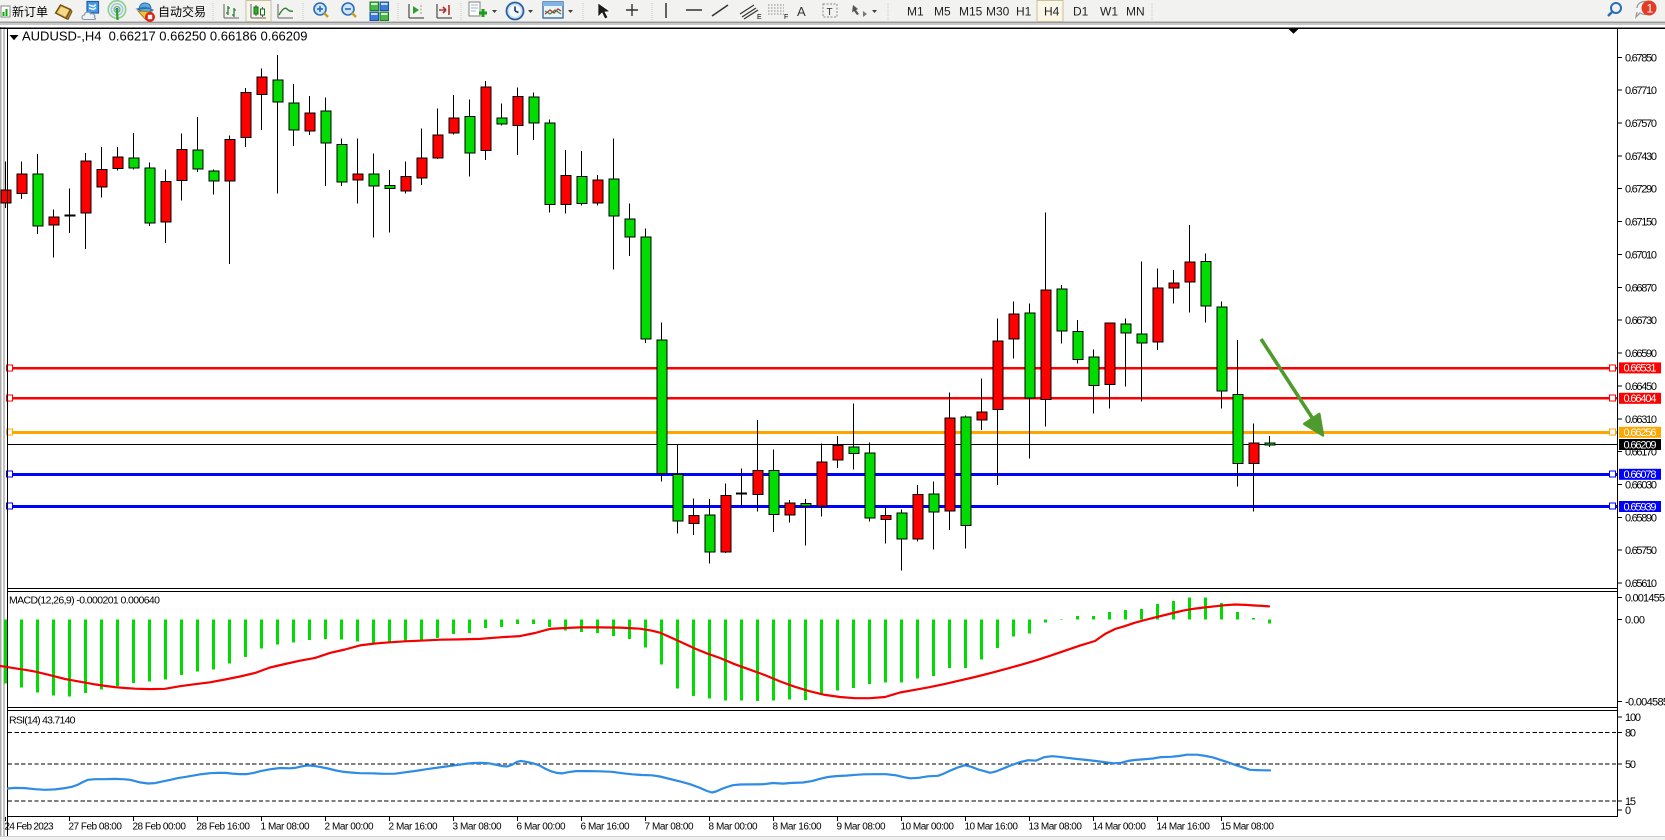 The height and width of the screenshot is (840, 1665). What do you see at coordinates (1650, 9) in the screenshot?
I see `svg-text: 1` at bounding box center [1650, 9].